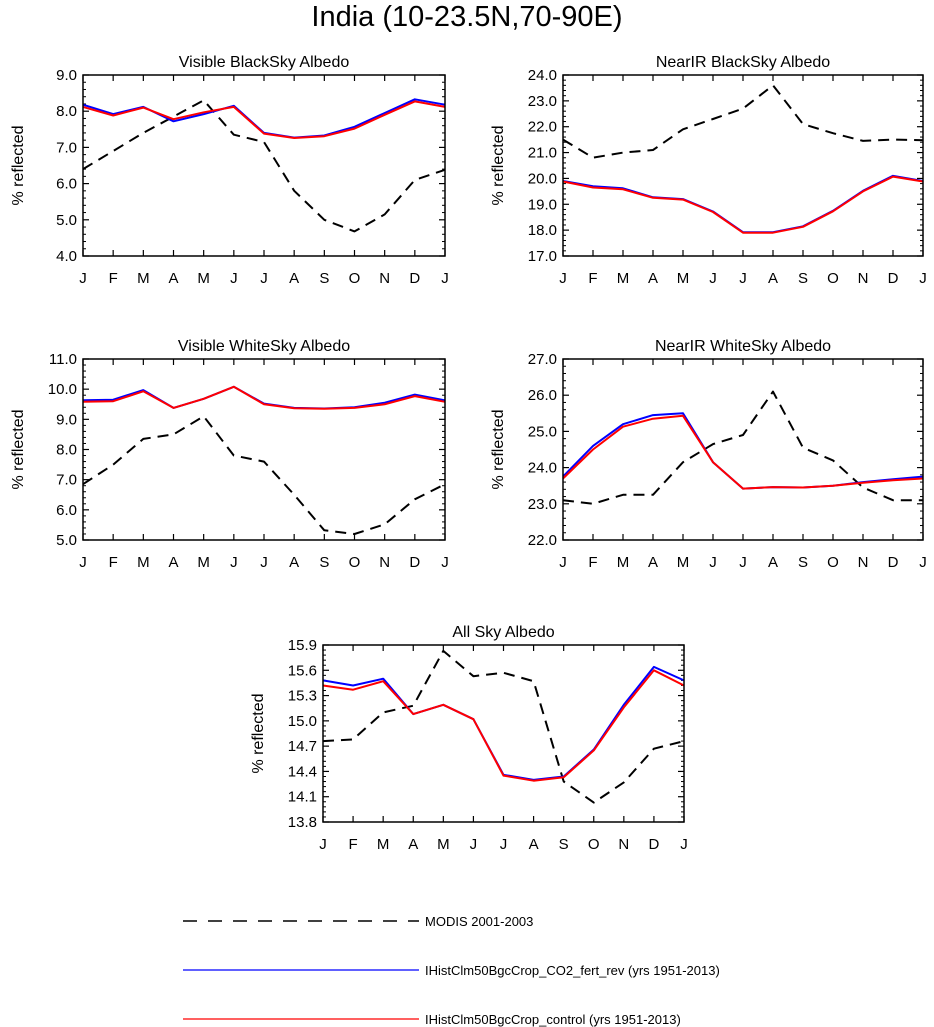 The width and height of the screenshot is (934, 1027). I want to click on y-tick-label: 22.0, so click(542, 540).